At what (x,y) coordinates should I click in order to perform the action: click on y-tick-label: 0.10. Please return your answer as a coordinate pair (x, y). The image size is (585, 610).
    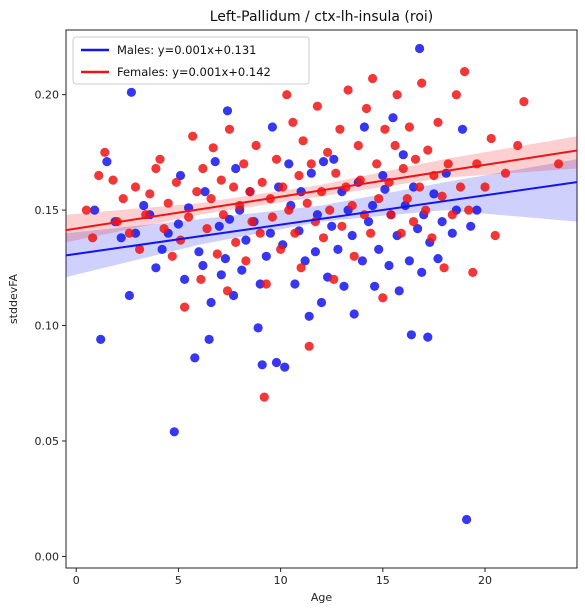
    Looking at the image, I should click on (47, 326).